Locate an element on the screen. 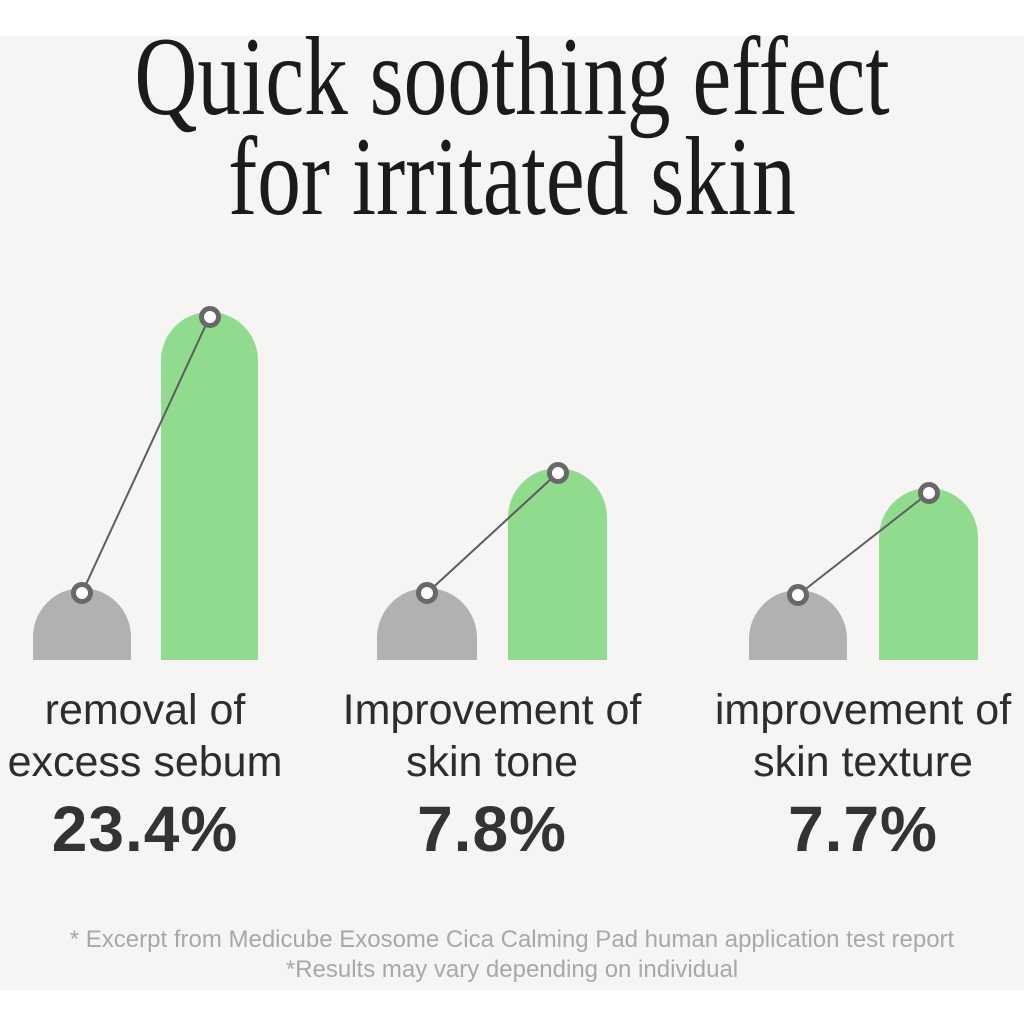 The image size is (1024, 1024). category-label-line2: skin texture is located at coordinates (863, 762).